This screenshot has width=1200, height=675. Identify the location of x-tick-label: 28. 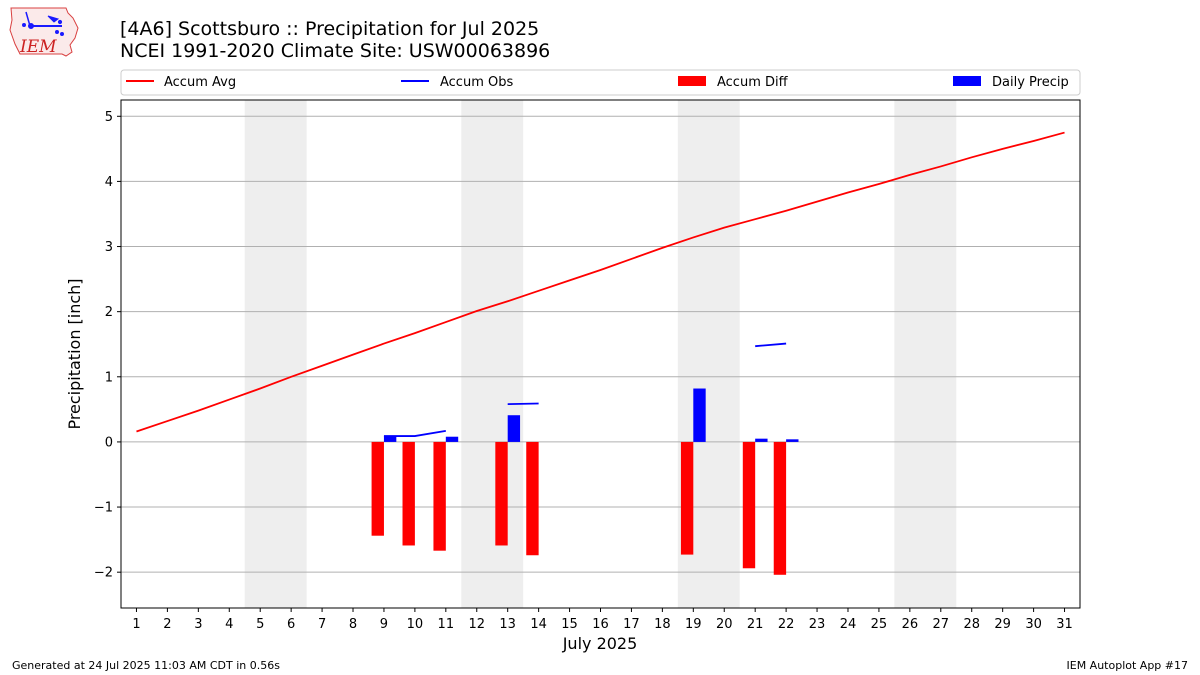
(971, 624).